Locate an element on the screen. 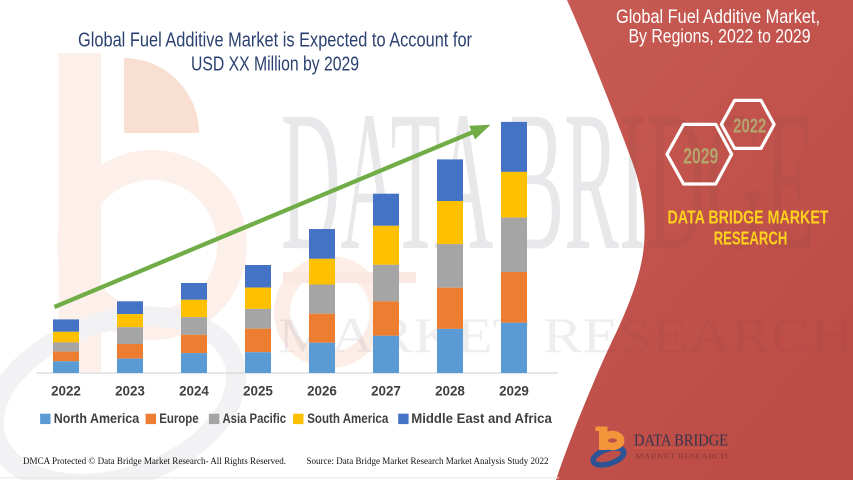  svg-text: DATA BRIDGE is located at coordinates (681, 440).